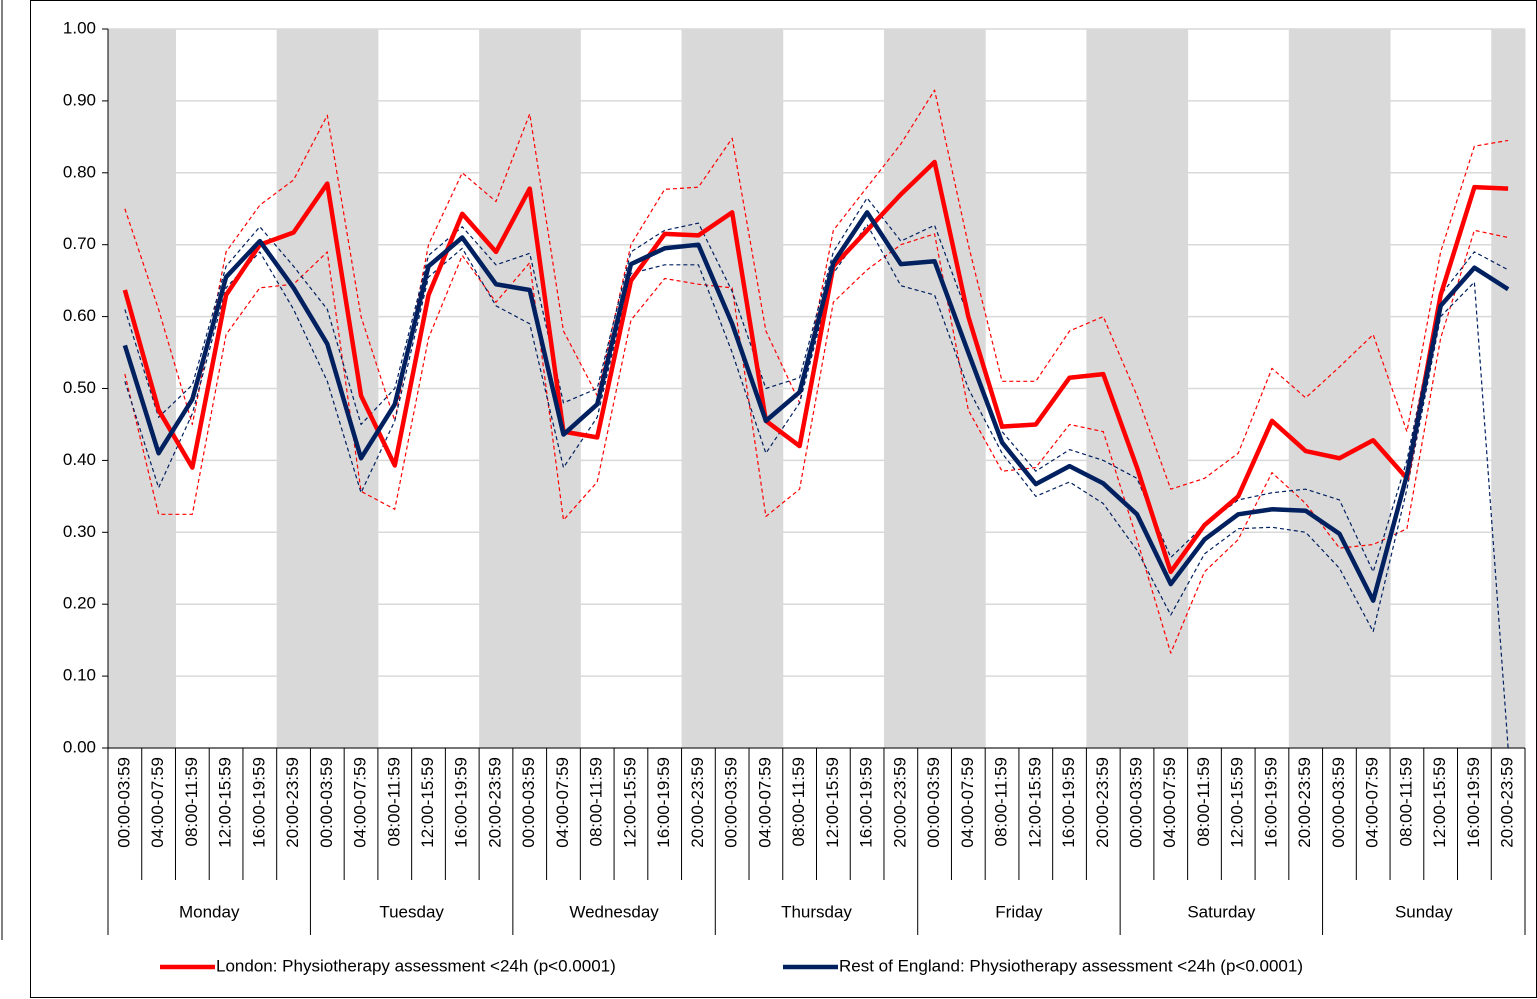 The image size is (1537, 999). What do you see at coordinates (79, 99) in the screenshot?
I see `y-tick-label: 0.90` at bounding box center [79, 99].